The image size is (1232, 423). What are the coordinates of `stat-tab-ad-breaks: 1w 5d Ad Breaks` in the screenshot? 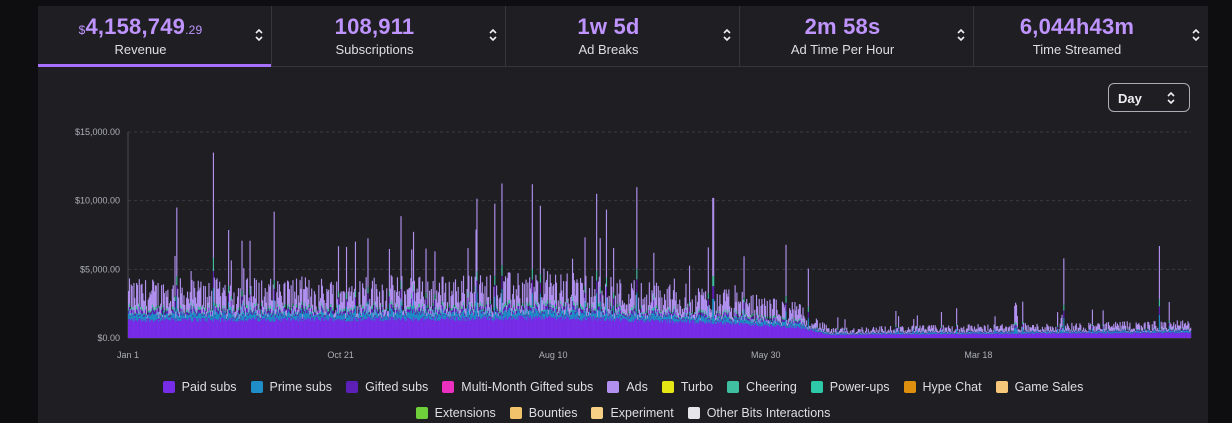 It's located at (623, 36).